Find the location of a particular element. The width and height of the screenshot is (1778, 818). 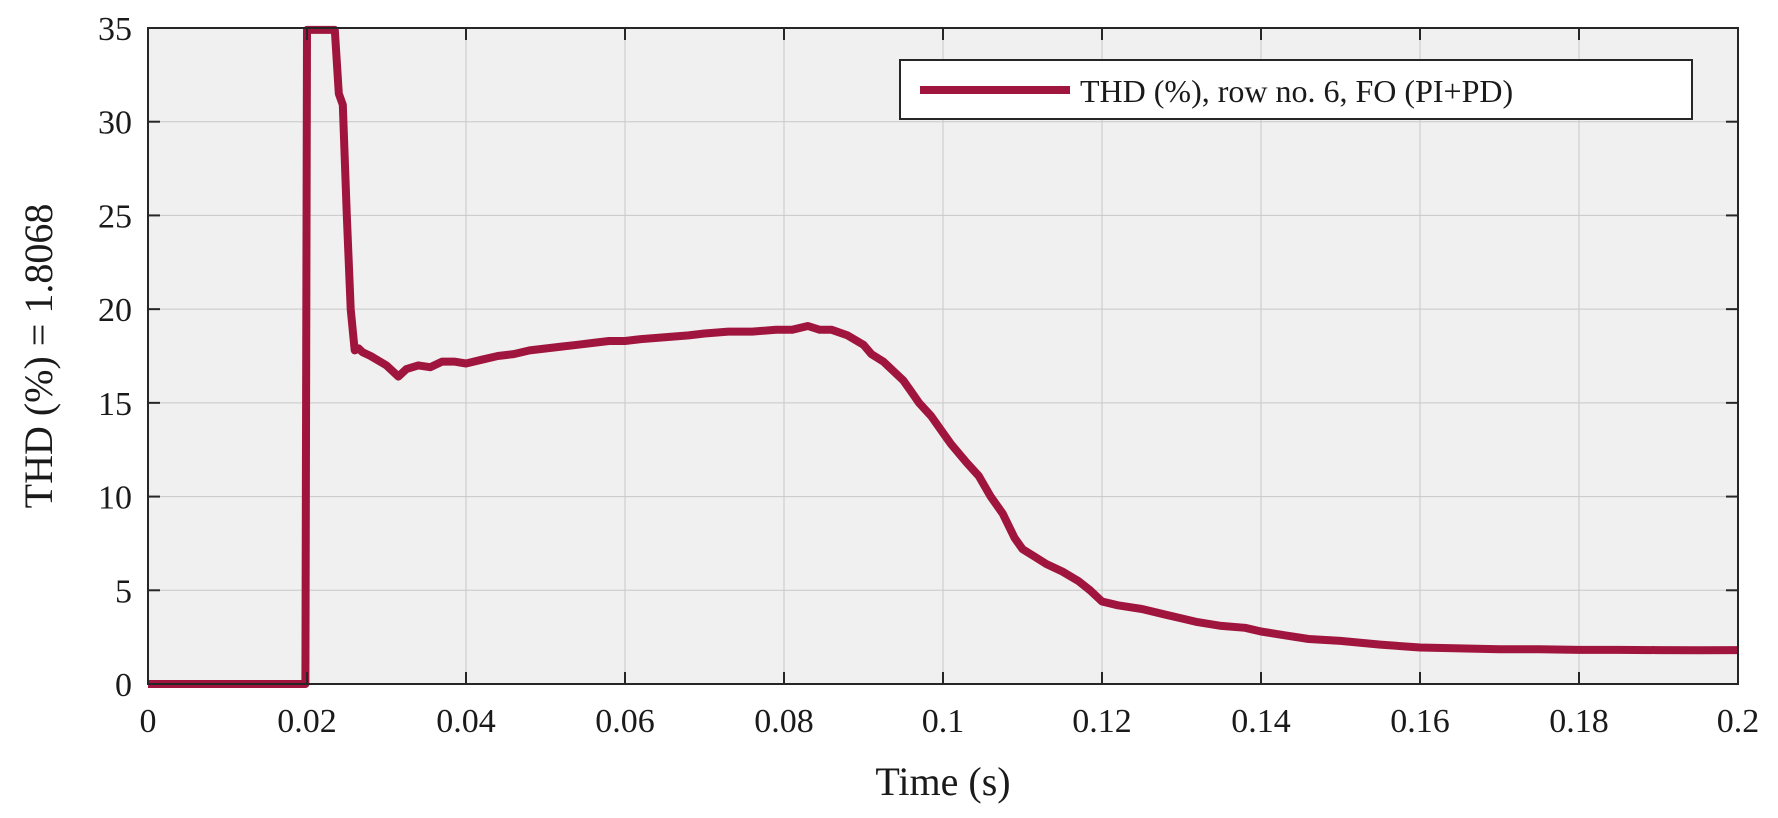

x-tick-label: 0.14 is located at coordinates (1261, 721).